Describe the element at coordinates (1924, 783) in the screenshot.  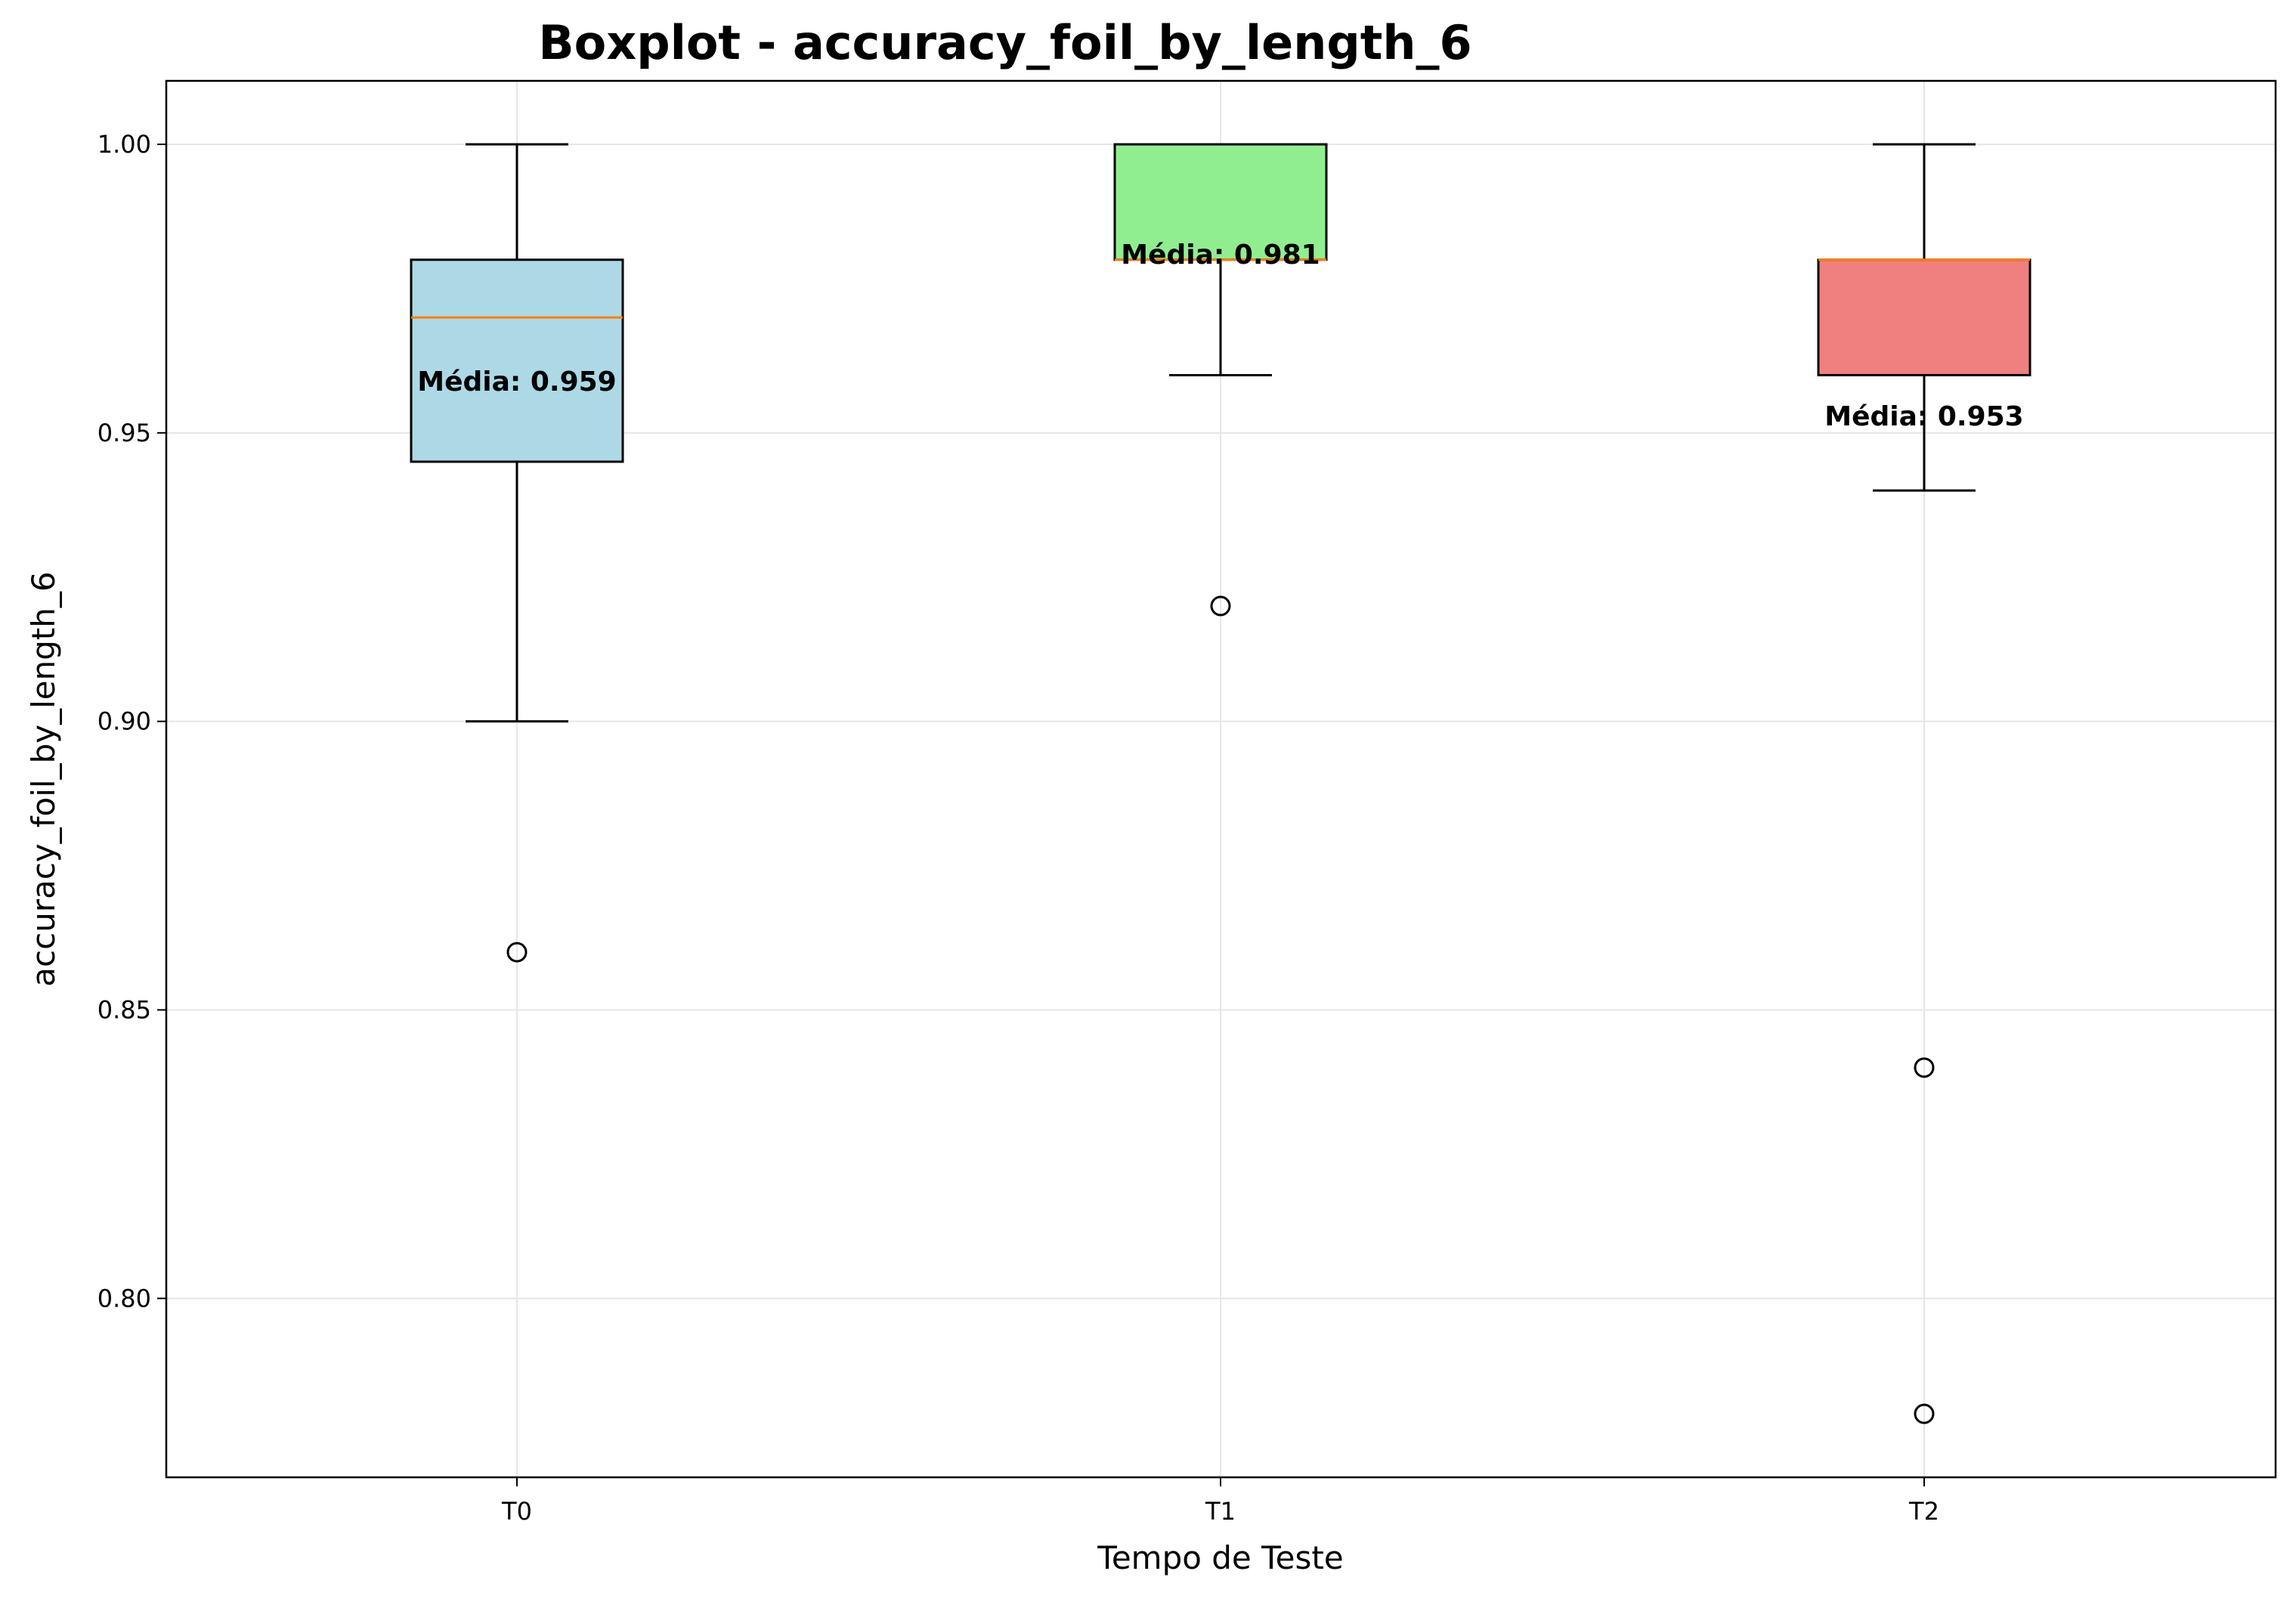
I see `box-T2` at that location.